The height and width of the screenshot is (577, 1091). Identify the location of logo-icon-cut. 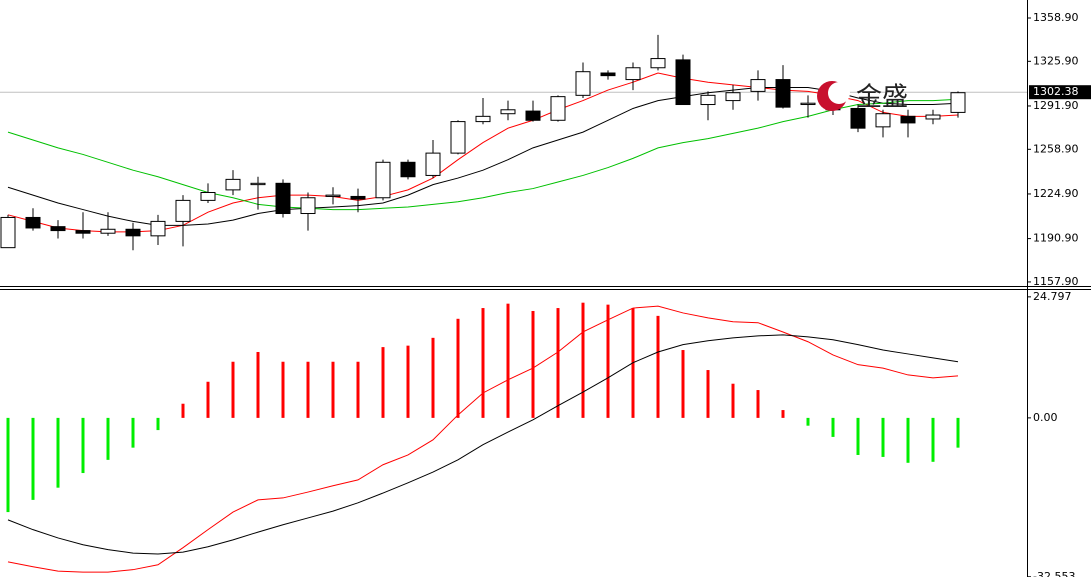
(839, 93).